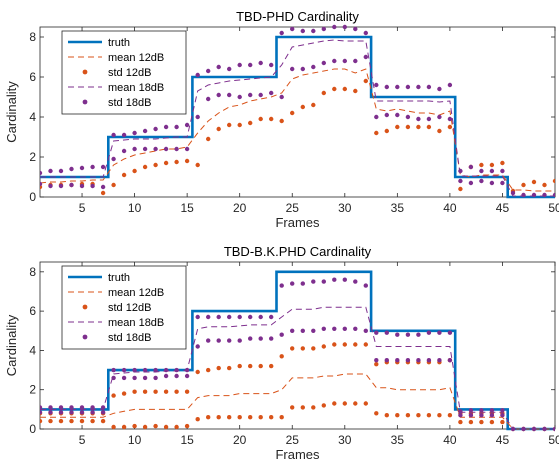 This screenshot has height=475, width=559. I want to click on chart-title: TBD-PHD Cardinality, so click(297, 16).